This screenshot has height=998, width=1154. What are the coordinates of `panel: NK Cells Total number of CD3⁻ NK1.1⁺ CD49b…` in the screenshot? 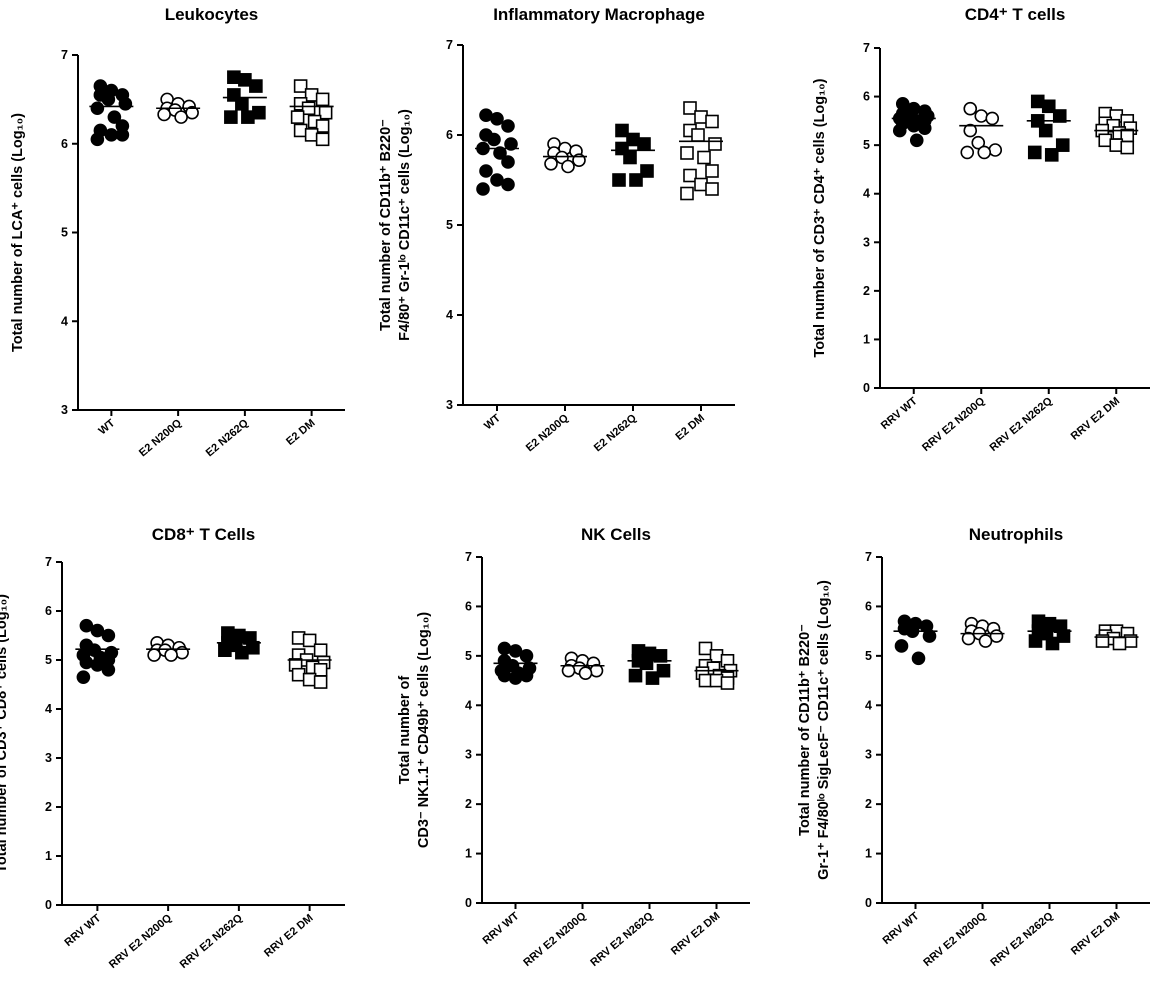 It's located at (573, 747).